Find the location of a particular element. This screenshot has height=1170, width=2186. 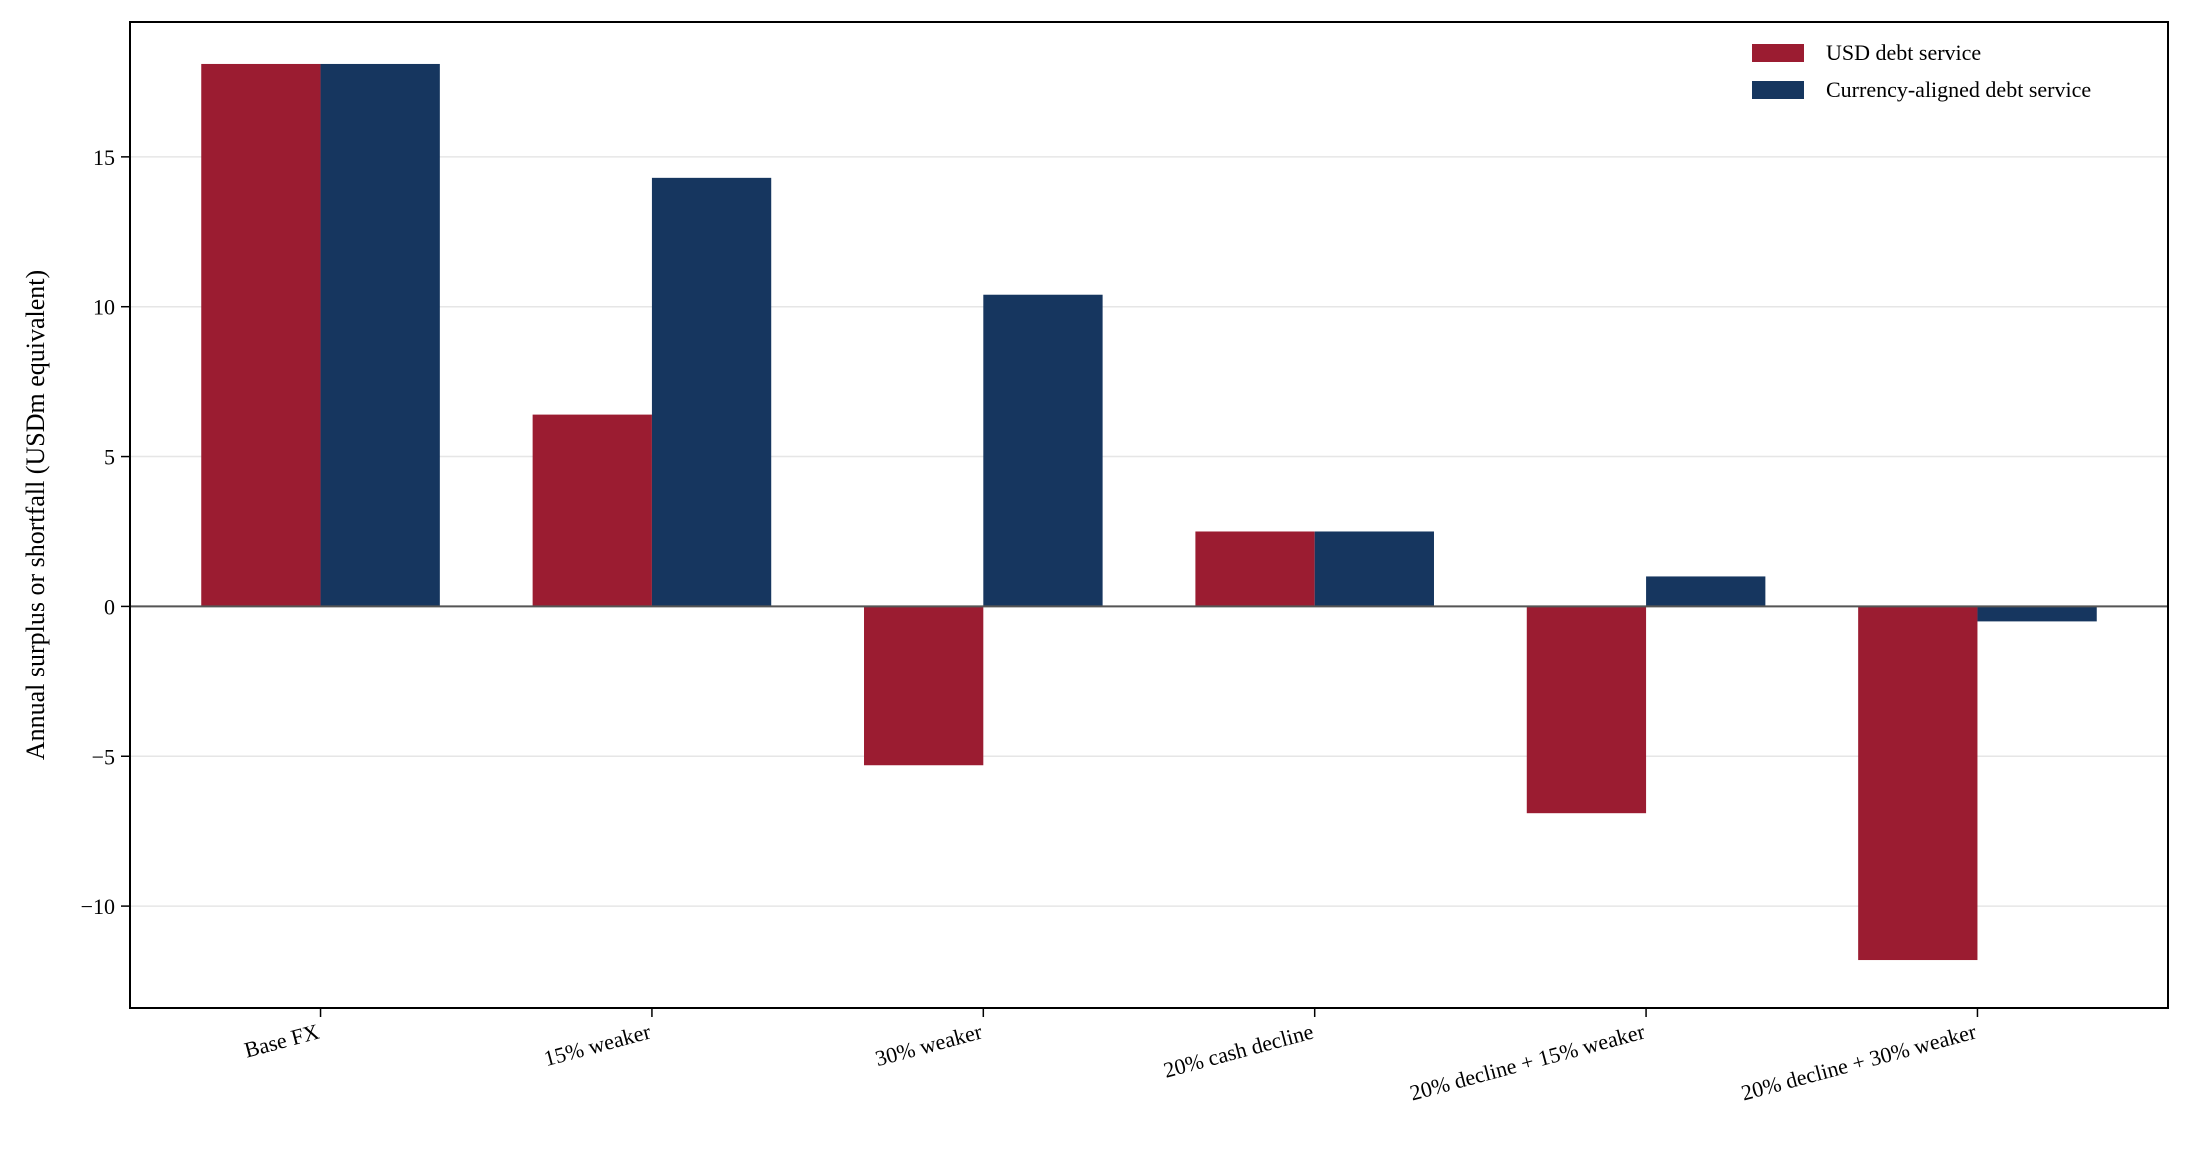

x-tick-label: Base FX is located at coordinates (282, 1041).